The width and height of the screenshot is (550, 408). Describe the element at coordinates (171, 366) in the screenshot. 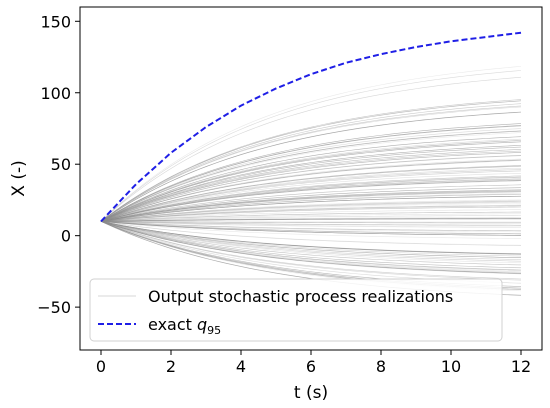

I see `x-tick-label: 2` at that location.